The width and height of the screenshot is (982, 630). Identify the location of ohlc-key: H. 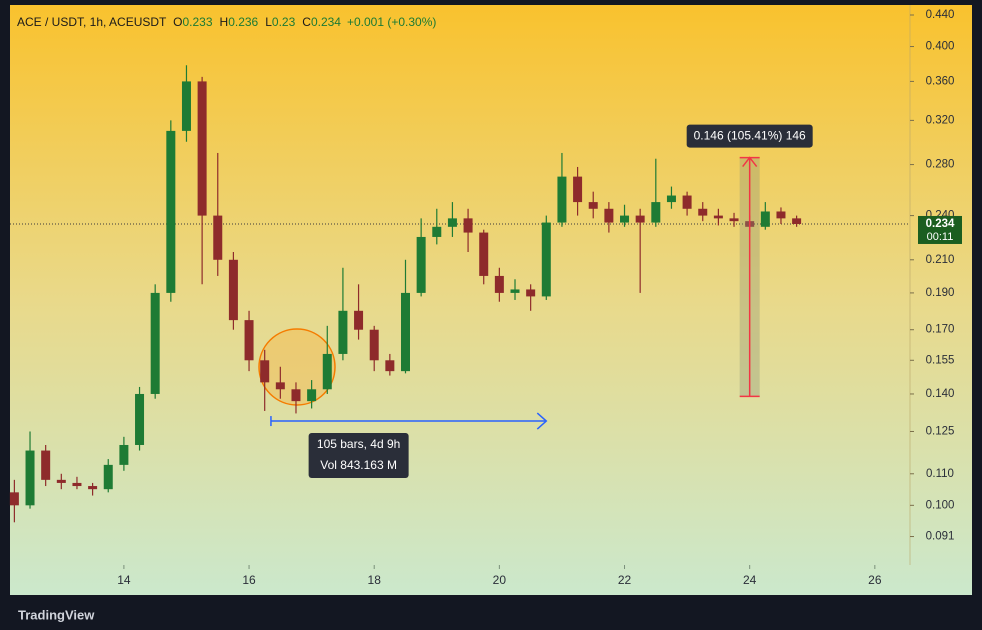
(224, 22).